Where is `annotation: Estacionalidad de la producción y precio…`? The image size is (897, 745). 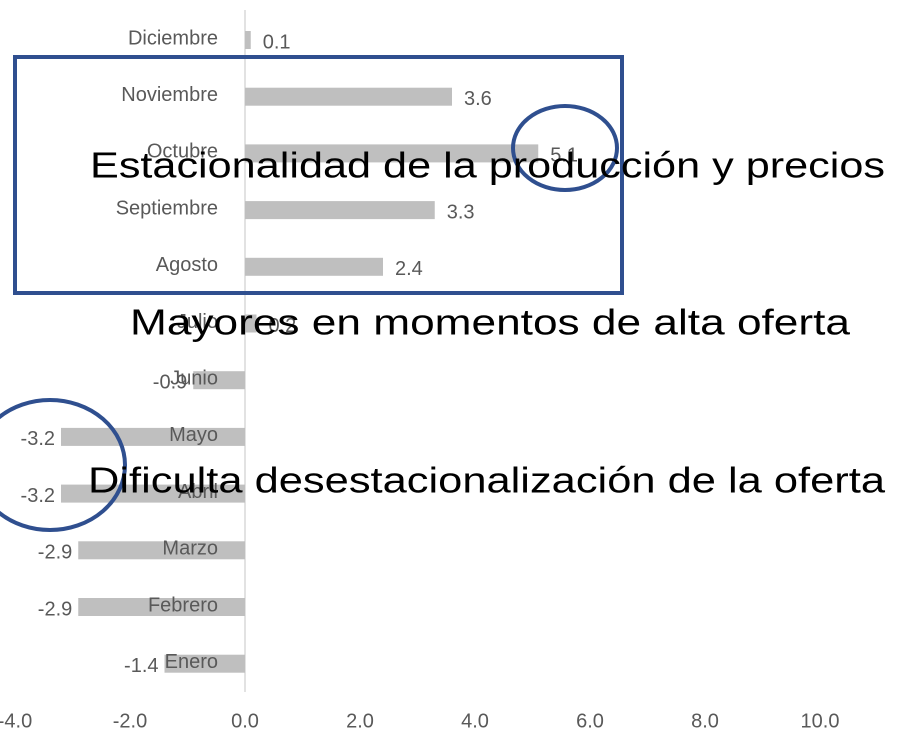 annotation: Estacionalidad de la producción y precio… is located at coordinates (487, 165).